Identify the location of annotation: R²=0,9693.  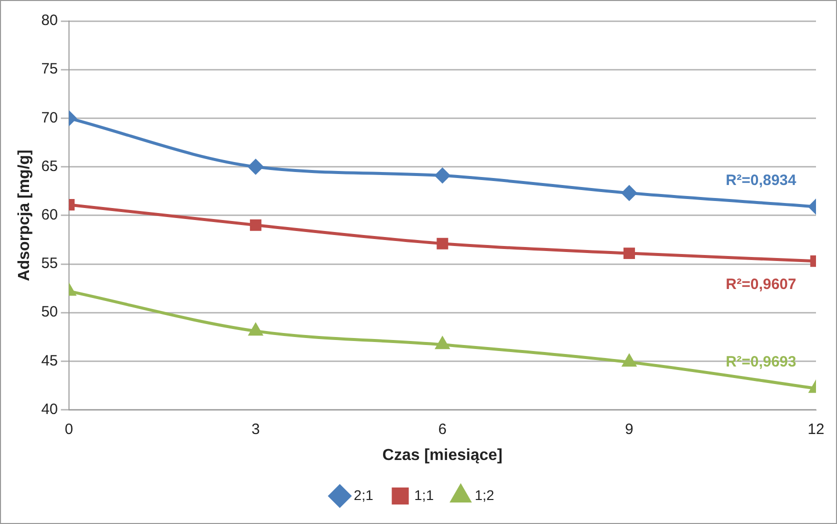
(761, 362).